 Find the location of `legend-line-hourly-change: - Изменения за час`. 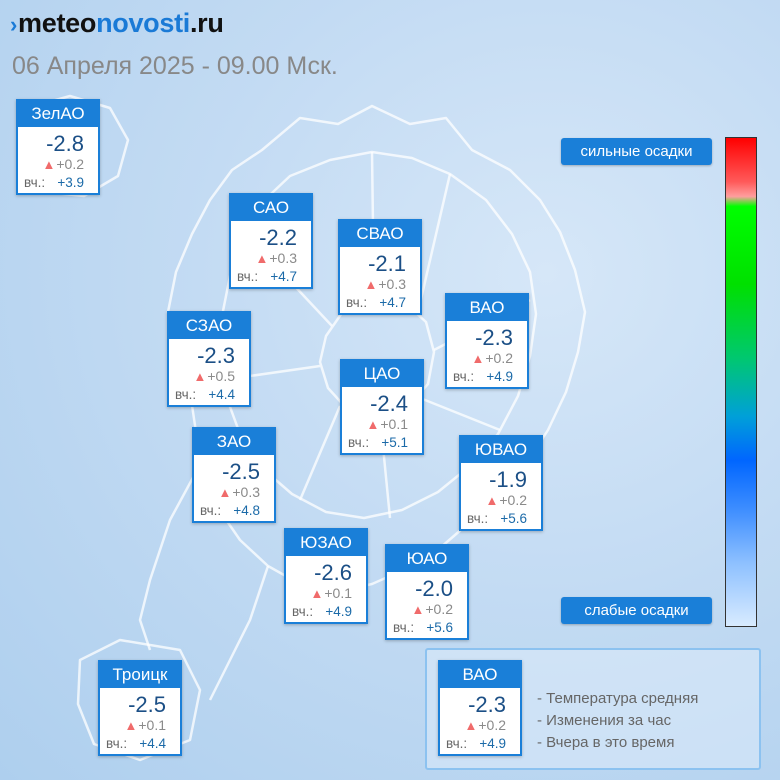

legend-line-hourly-change: - Изменения за час is located at coordinates (604, 720).